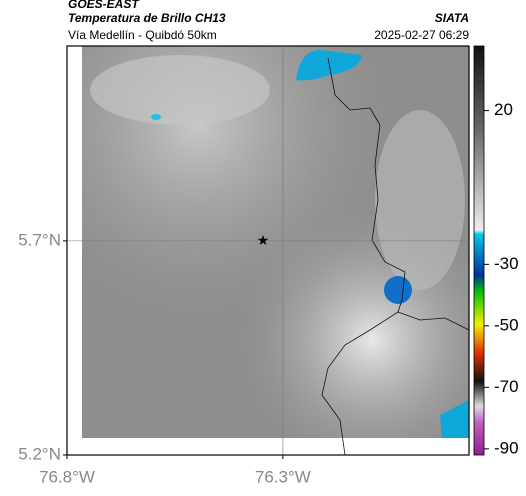 This screenshot has width=526, height=496. What do you see at coordinates (506, 386) in the screenshot?
I see `colorbar-label: -70` at bounding box center [506, 386].